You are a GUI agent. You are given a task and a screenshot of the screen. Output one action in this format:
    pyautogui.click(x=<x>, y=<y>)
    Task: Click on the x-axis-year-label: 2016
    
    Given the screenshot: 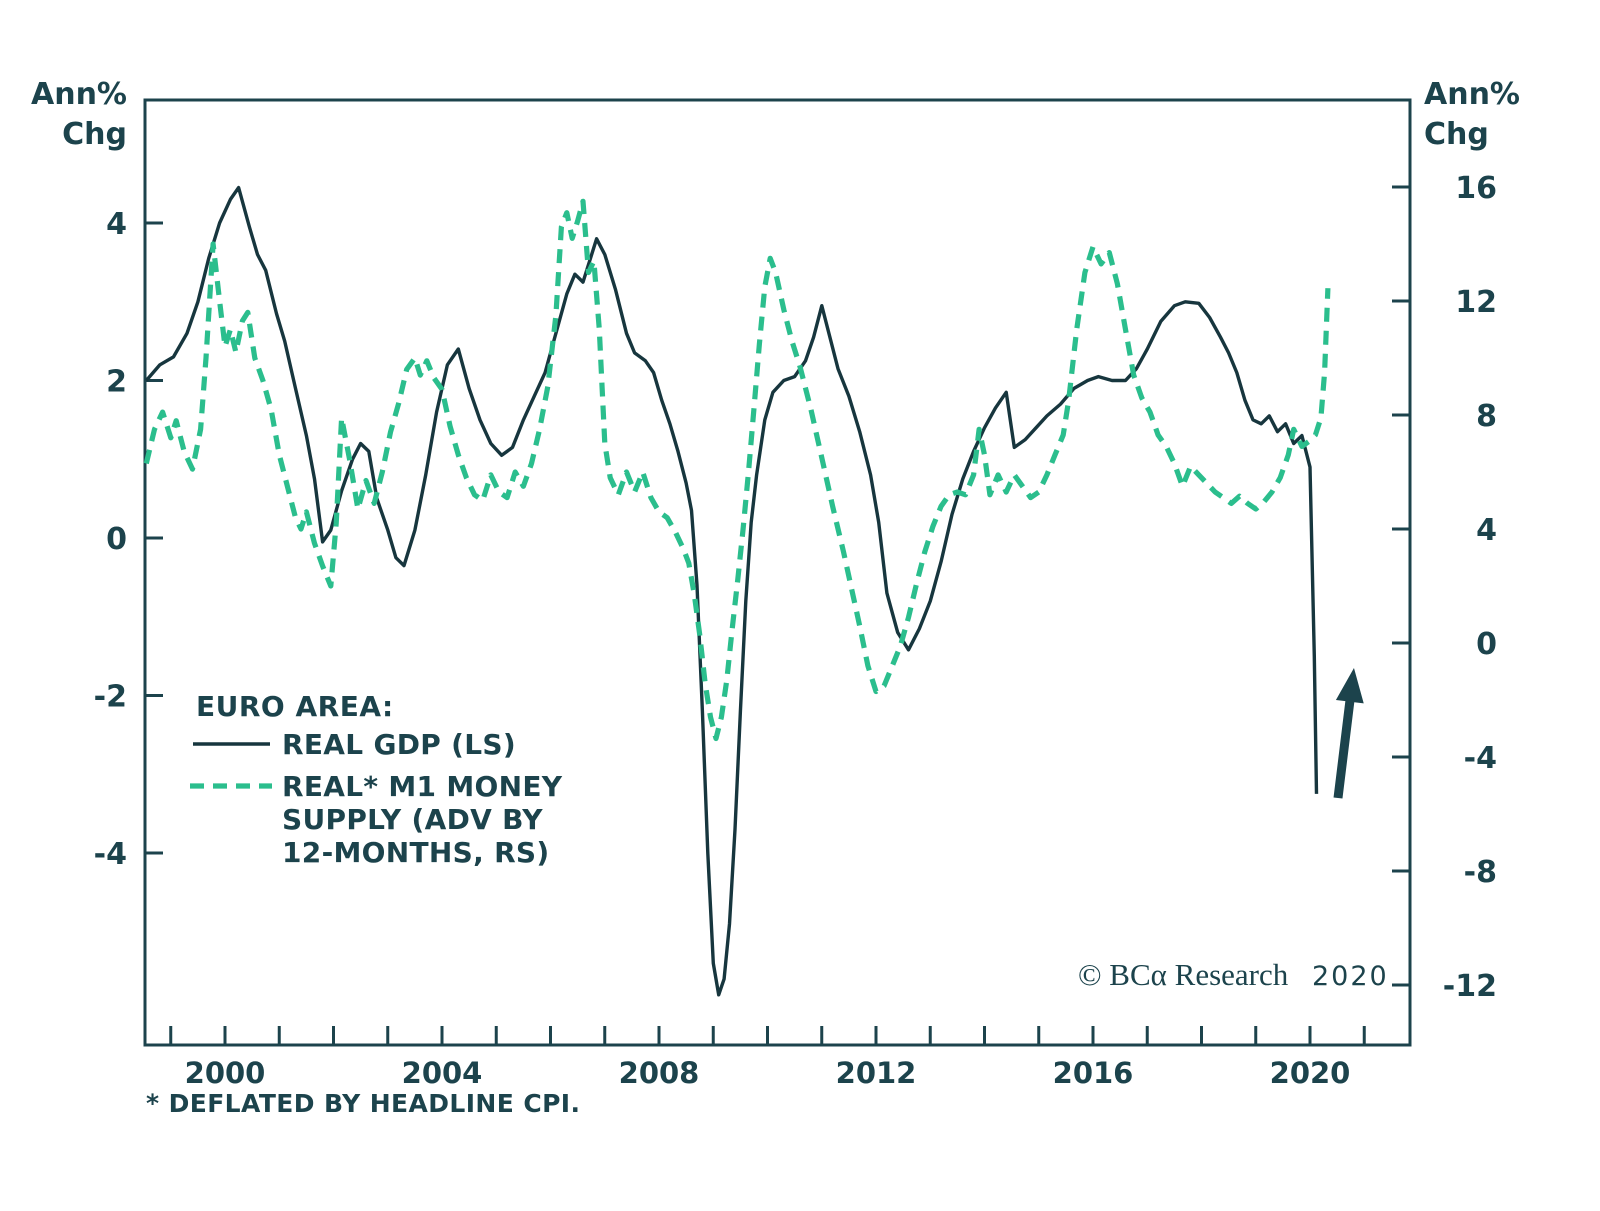 What is the action you would take?
    pyautogui.click(x=1093, y=1073)
    